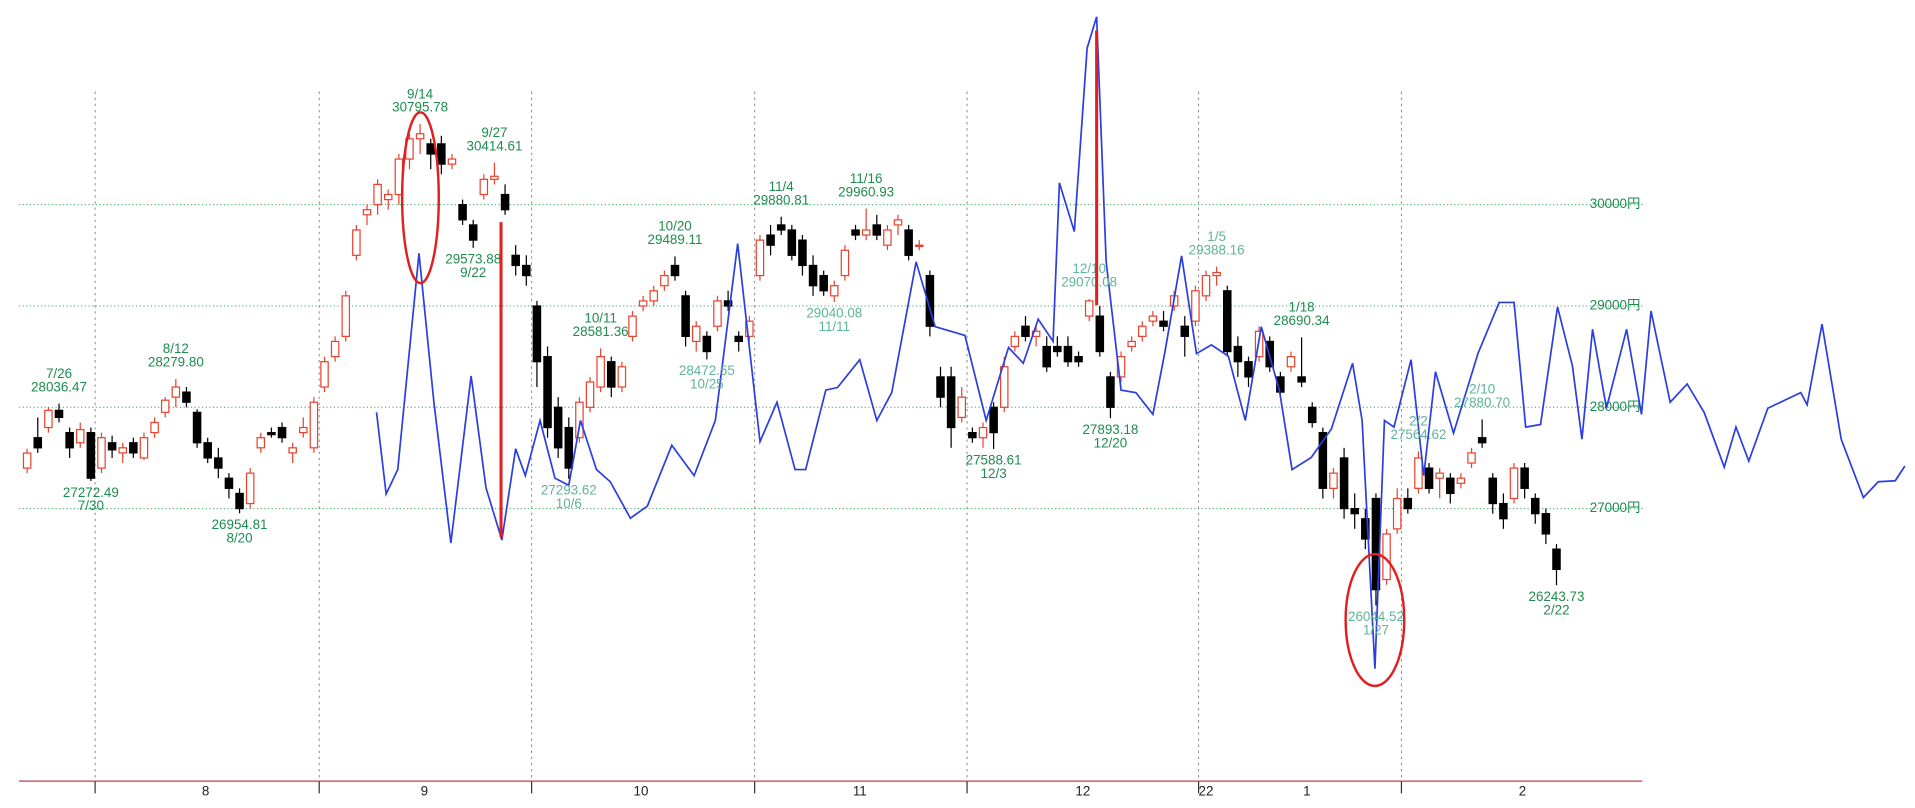 This screenshot has height=808, width=1915. I want to click on annotation-date: 10/11, so click(600, 318).